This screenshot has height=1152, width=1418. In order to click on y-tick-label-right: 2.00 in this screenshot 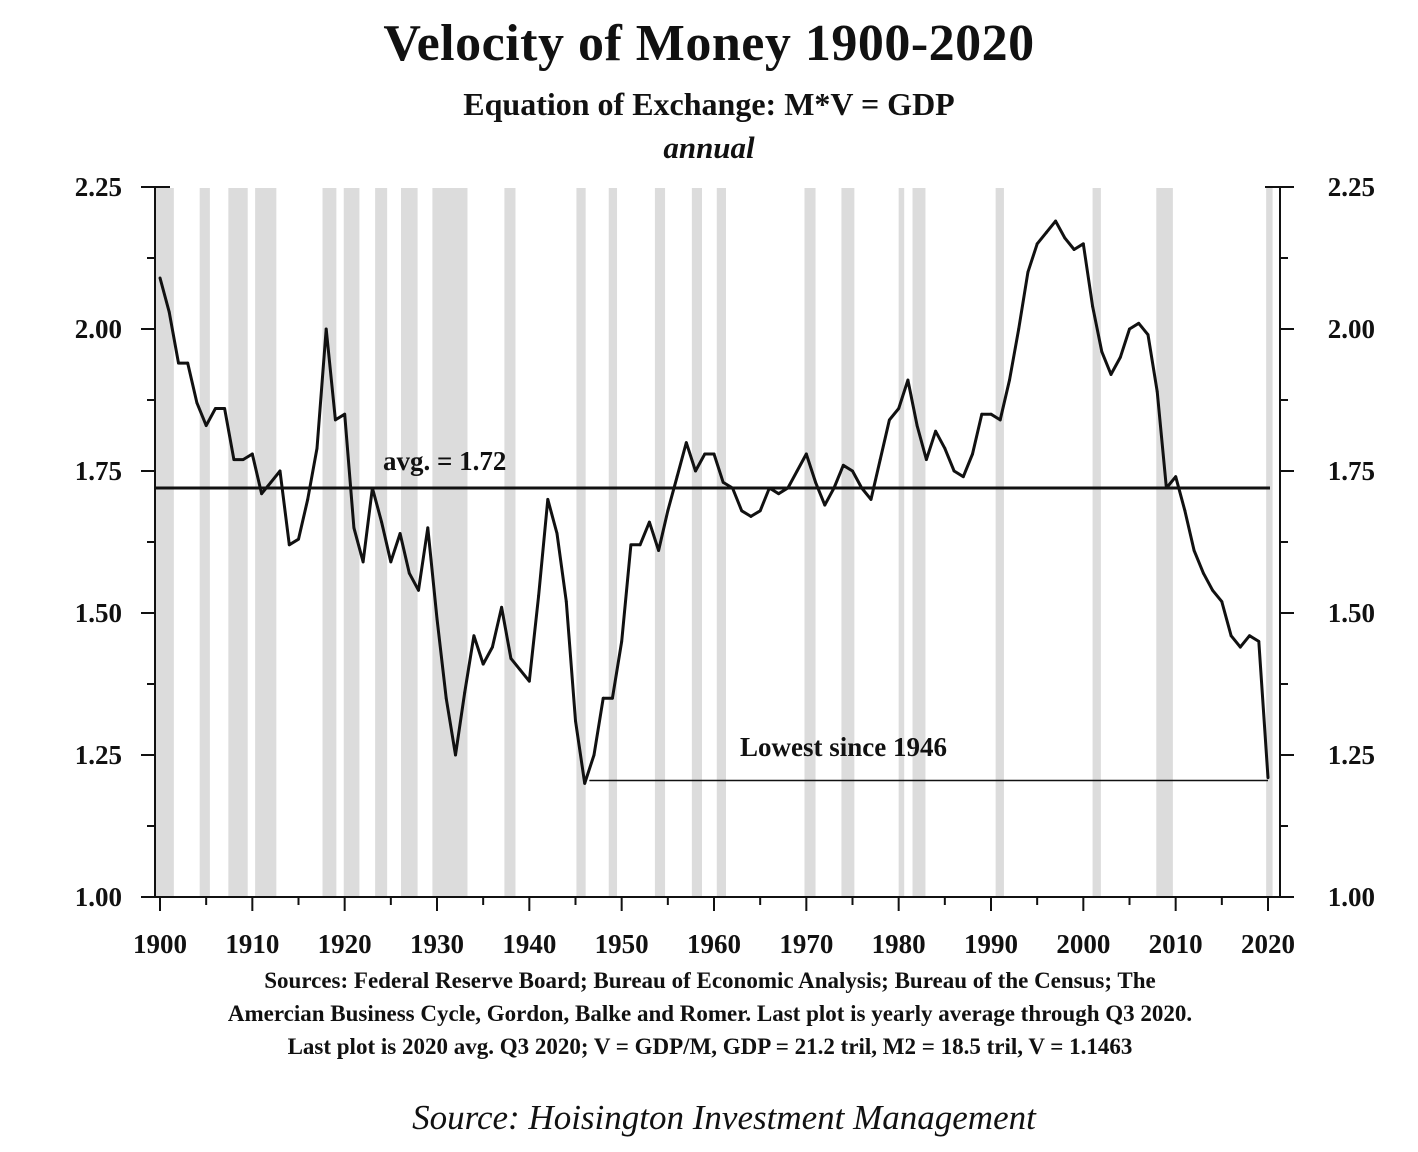, I will do `click(1351, 329)`.